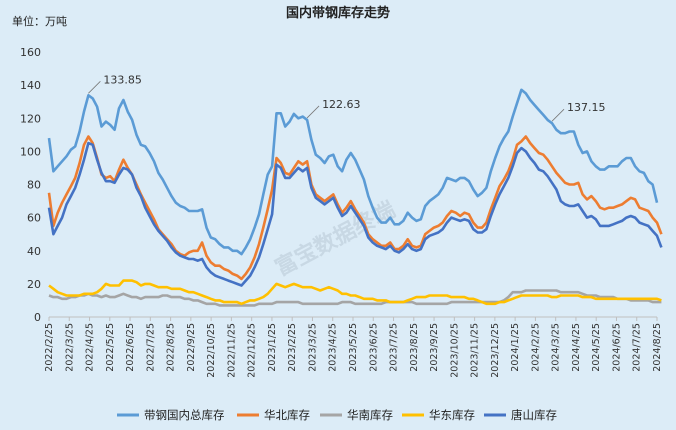  Describe the element at coordinates (534, 415) in the screenshot. I see `legend-label: 唐山库存` at that location.